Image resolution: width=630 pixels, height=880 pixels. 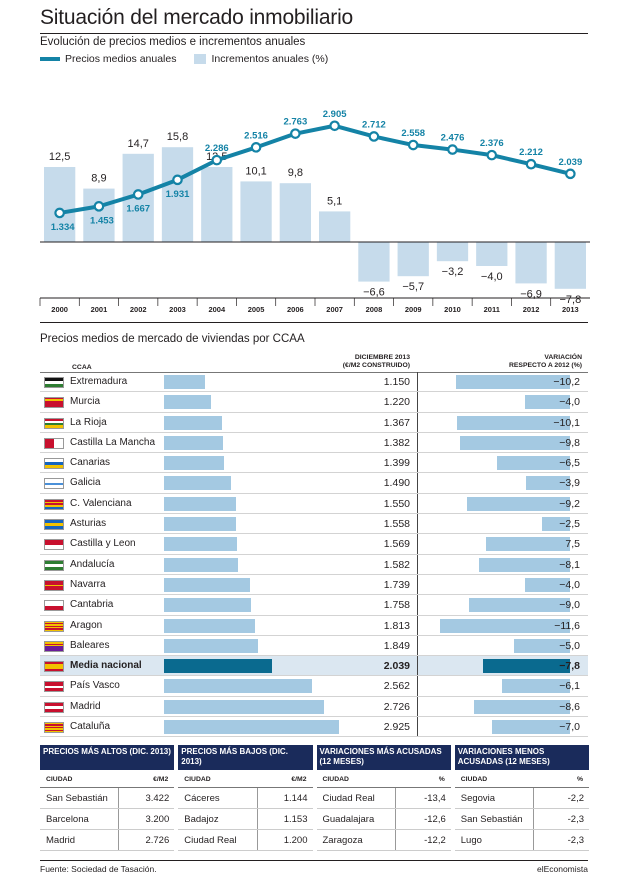 What do you see at coordinates (107, 840) in the screenshot?
I see `city-table-row: Madrid 2.726` at bounding box center [107, 840].